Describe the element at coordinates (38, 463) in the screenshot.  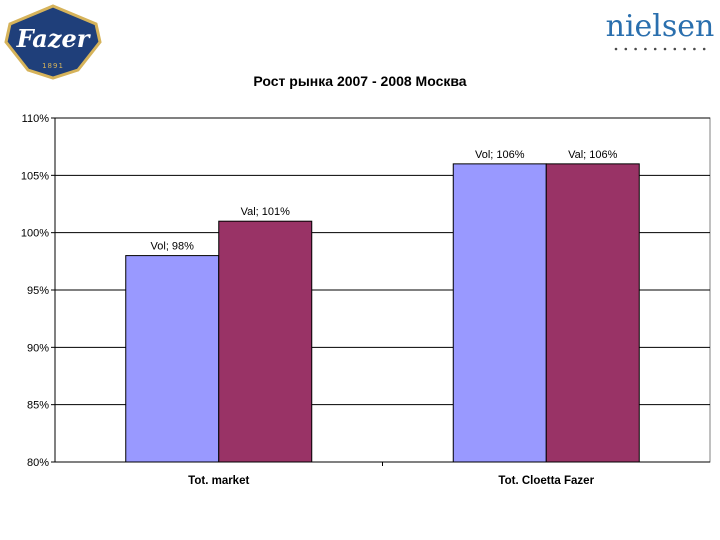
I see `y-tick-label: 80%` at that location.